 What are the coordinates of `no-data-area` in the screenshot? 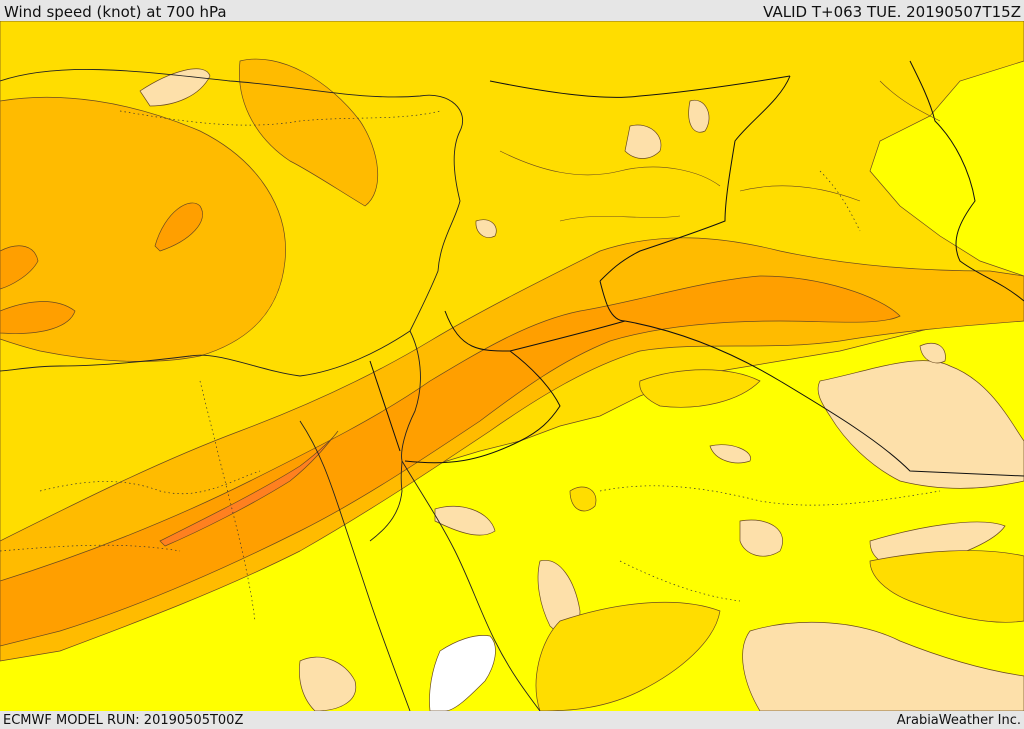 It's located at (462, 673).